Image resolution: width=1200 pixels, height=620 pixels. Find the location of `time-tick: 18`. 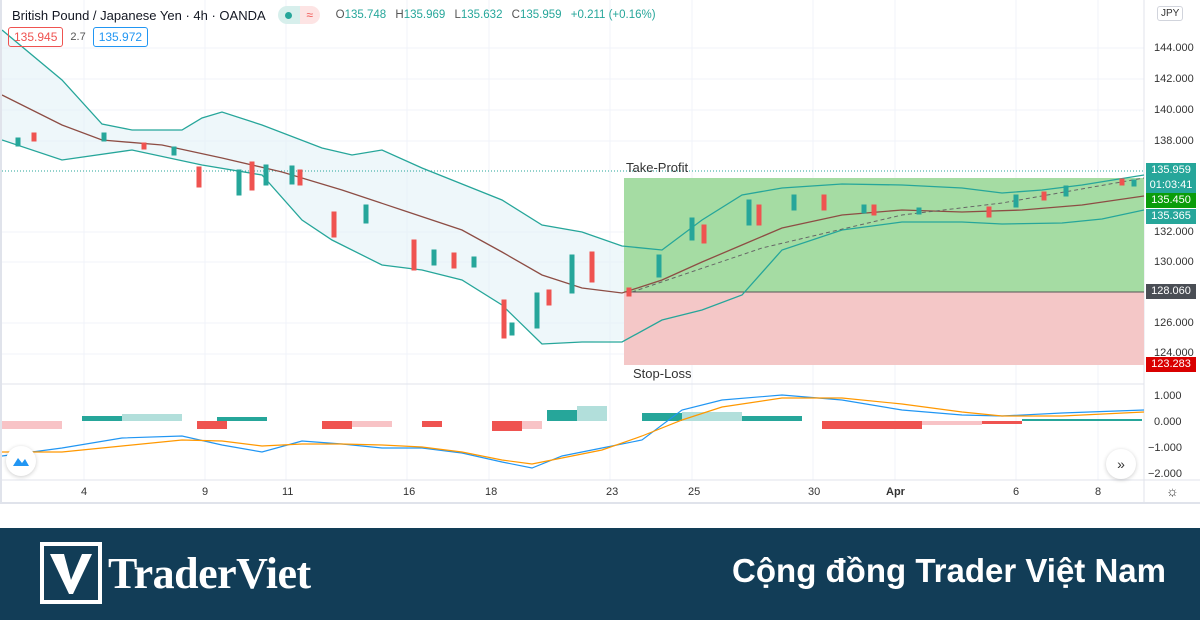

time-tick: 18 is located at coordinates (491, 492).